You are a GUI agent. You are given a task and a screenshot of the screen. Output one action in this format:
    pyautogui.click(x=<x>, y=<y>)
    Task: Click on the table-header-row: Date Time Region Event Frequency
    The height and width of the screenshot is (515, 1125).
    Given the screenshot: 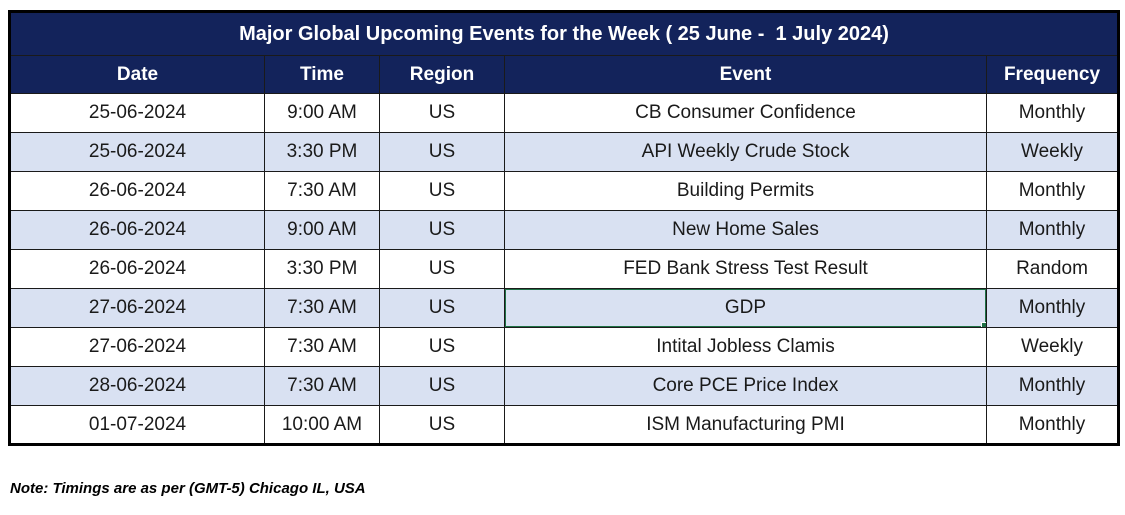 What is the action you would take?
    pyautogui.click(x=564, y=74)
    